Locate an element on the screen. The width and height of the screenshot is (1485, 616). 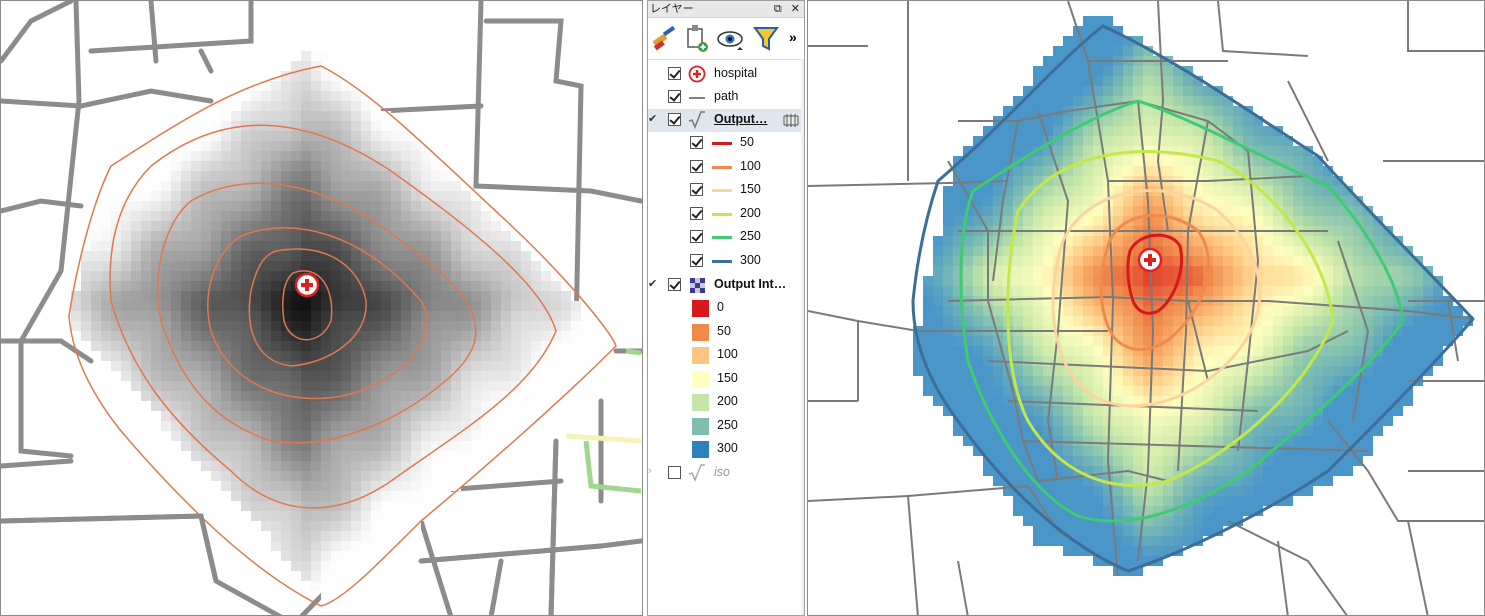
layer-name: iso is located at coordinates (722, 472).